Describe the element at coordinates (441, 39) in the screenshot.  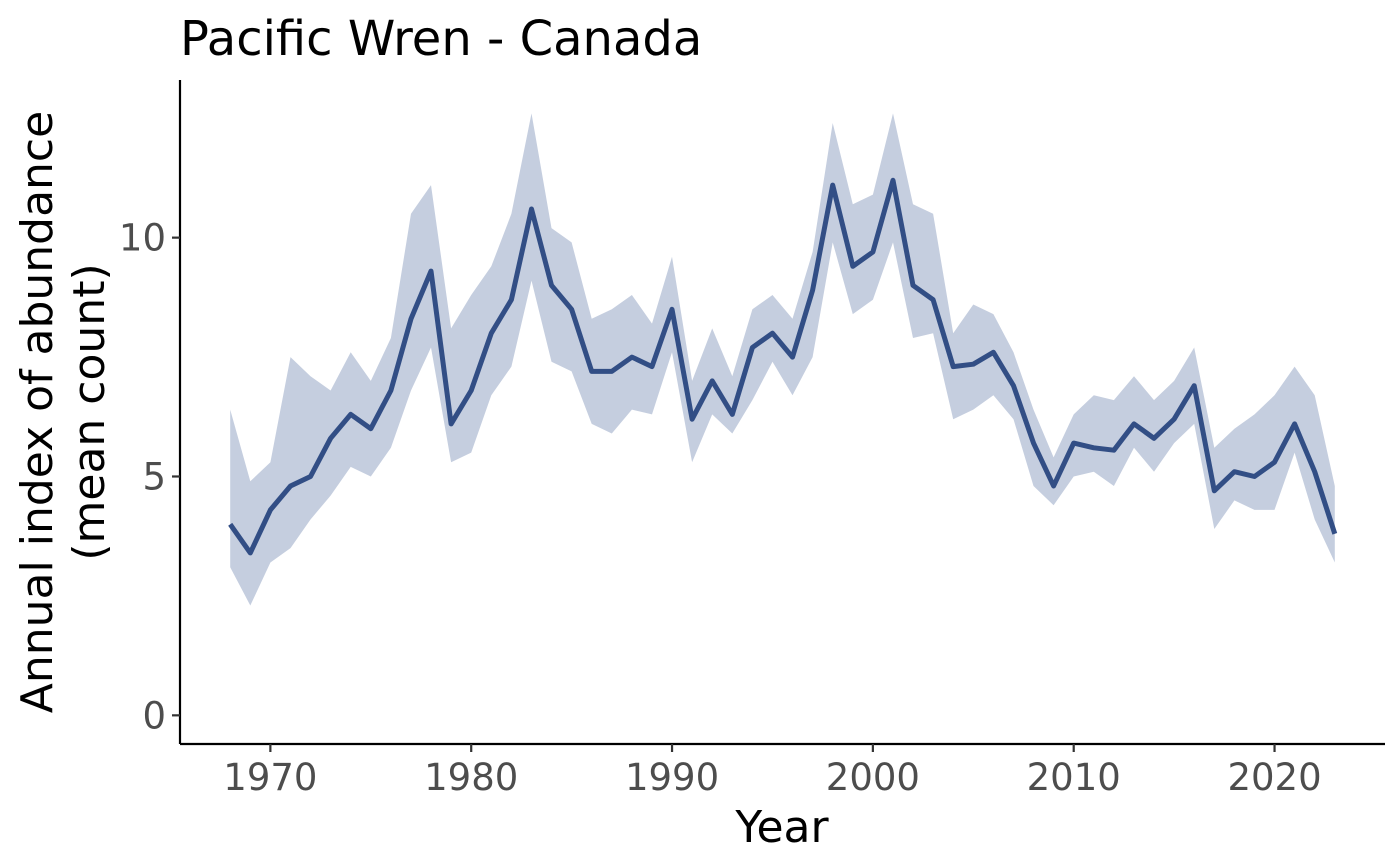
I see `chart-title: Pacific Wren - Canada` at that location.